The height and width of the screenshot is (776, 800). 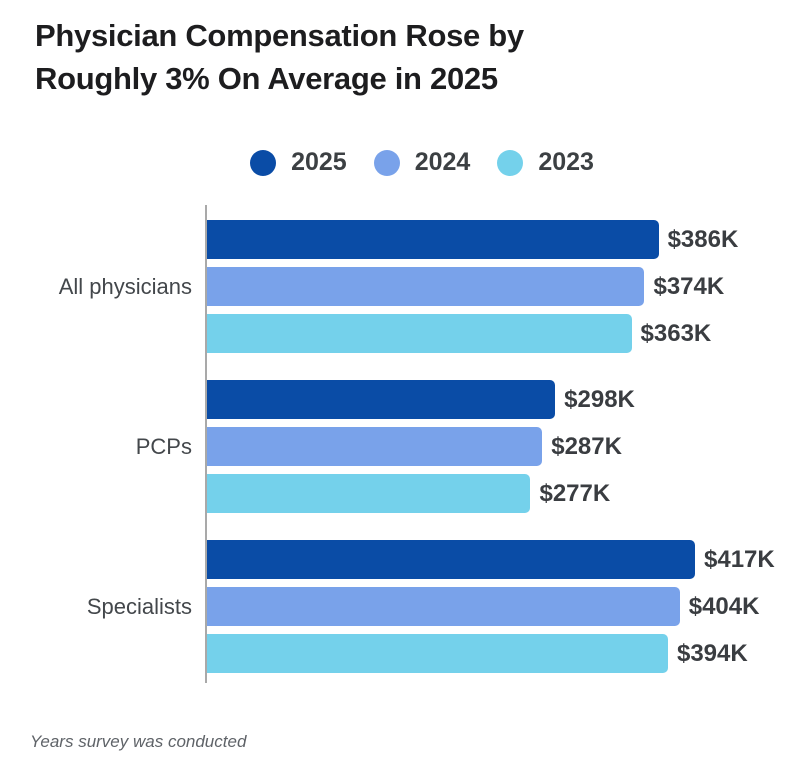 I want to click on bar-row: $404K, so click(x=490, y=606).